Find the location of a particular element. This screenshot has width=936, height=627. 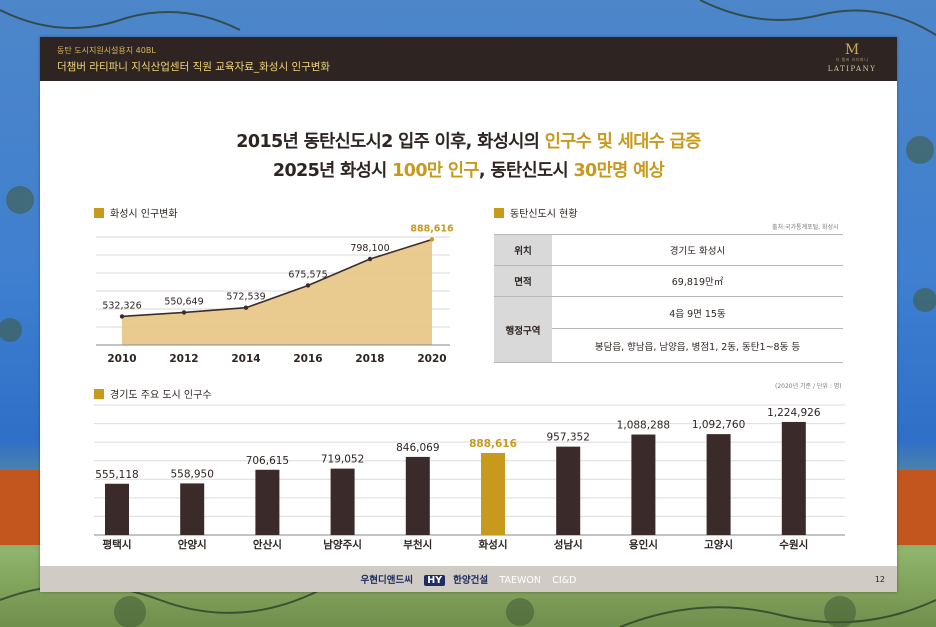

logo-hanyang: 한양건설 is located at coordinates (471, 580).